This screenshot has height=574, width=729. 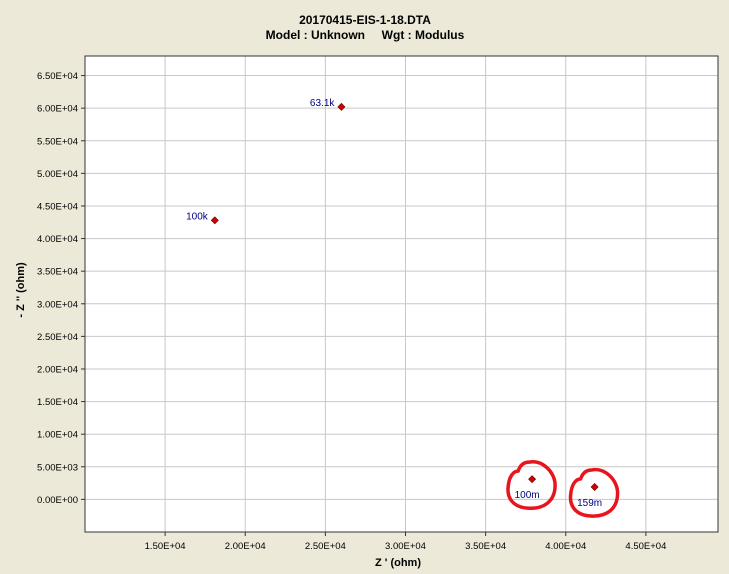 What do you see at coordinates (57, 109) in the screenshot?
I see `y-tick-label: 6.00E+04` at bounding box center [57, 109].